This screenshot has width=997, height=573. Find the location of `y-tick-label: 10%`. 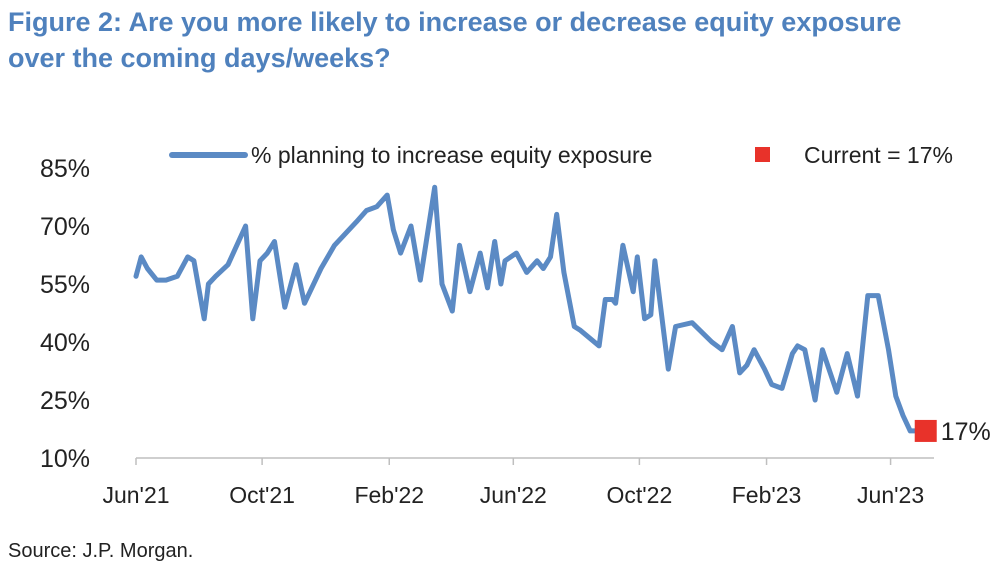

y-tick-label: 10% is located at coordinates (65, 459).